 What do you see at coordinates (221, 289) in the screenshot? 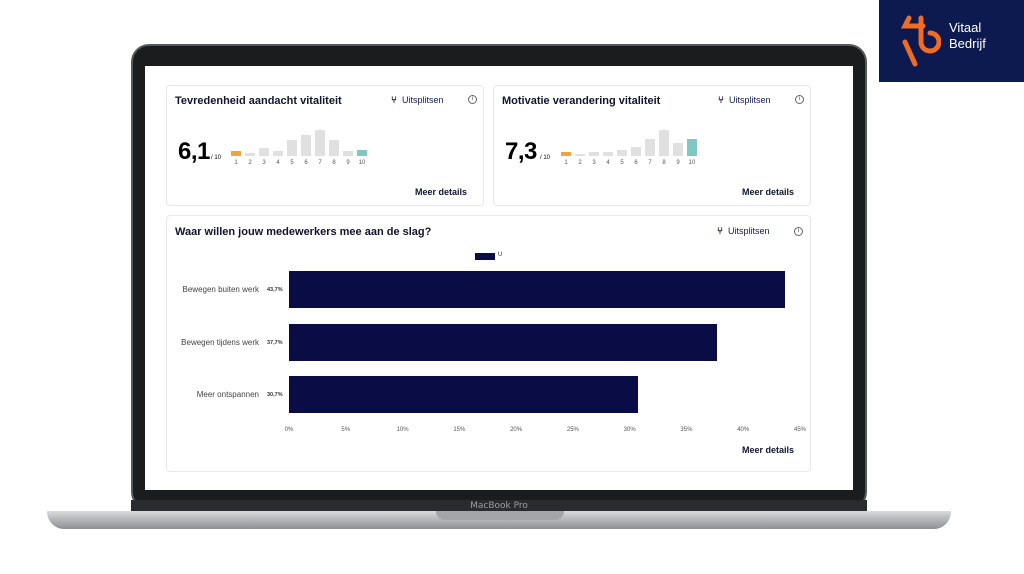
I see `category-label: Bewegen buiten werk` at bounding box center [221, 289].